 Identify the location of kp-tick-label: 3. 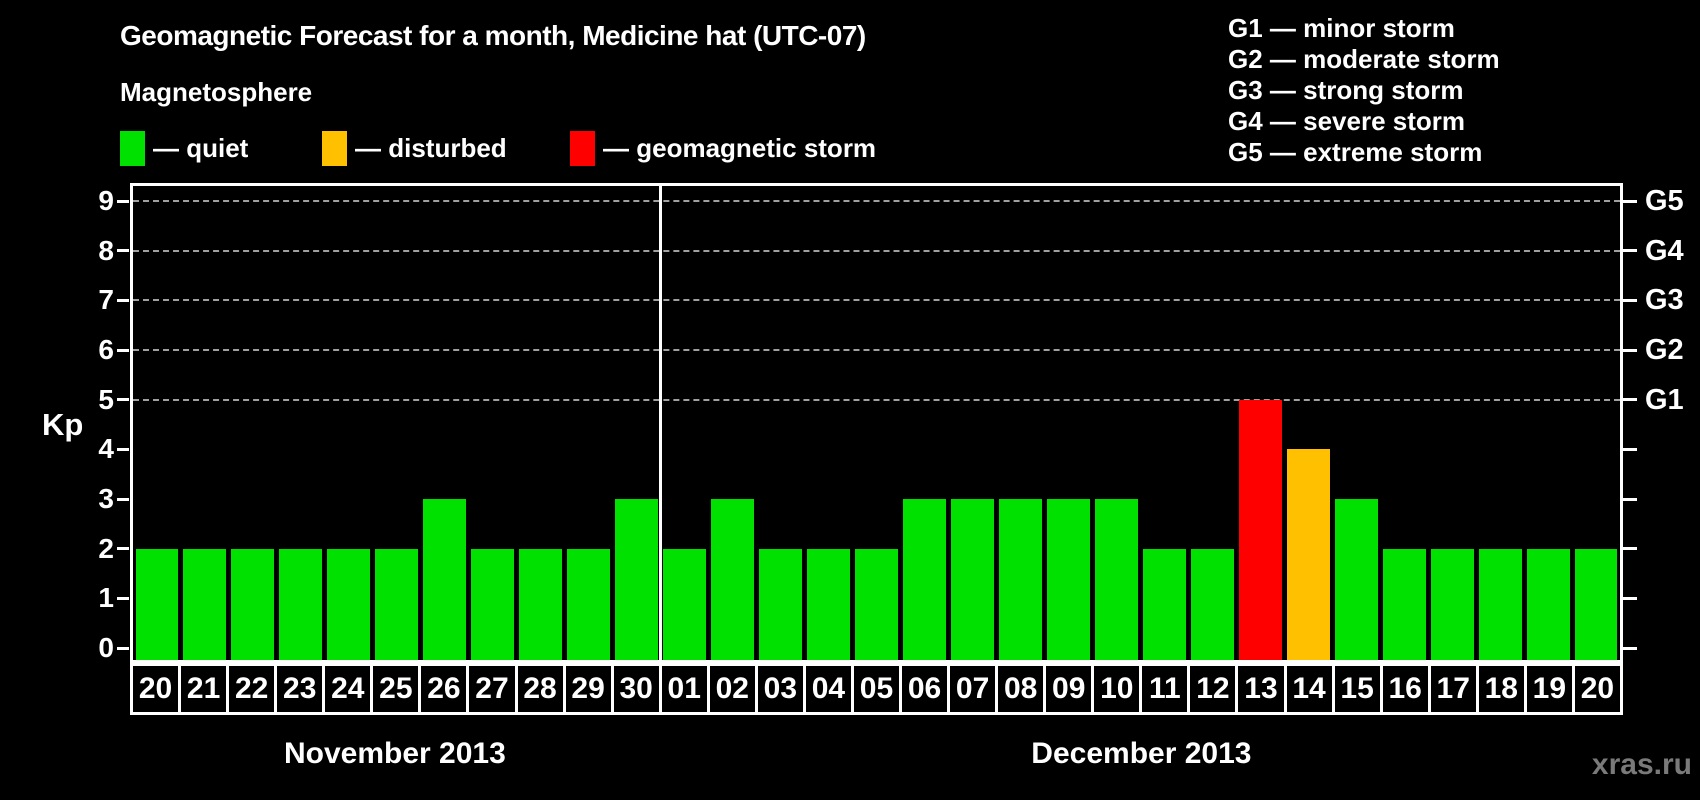
(106, 498).